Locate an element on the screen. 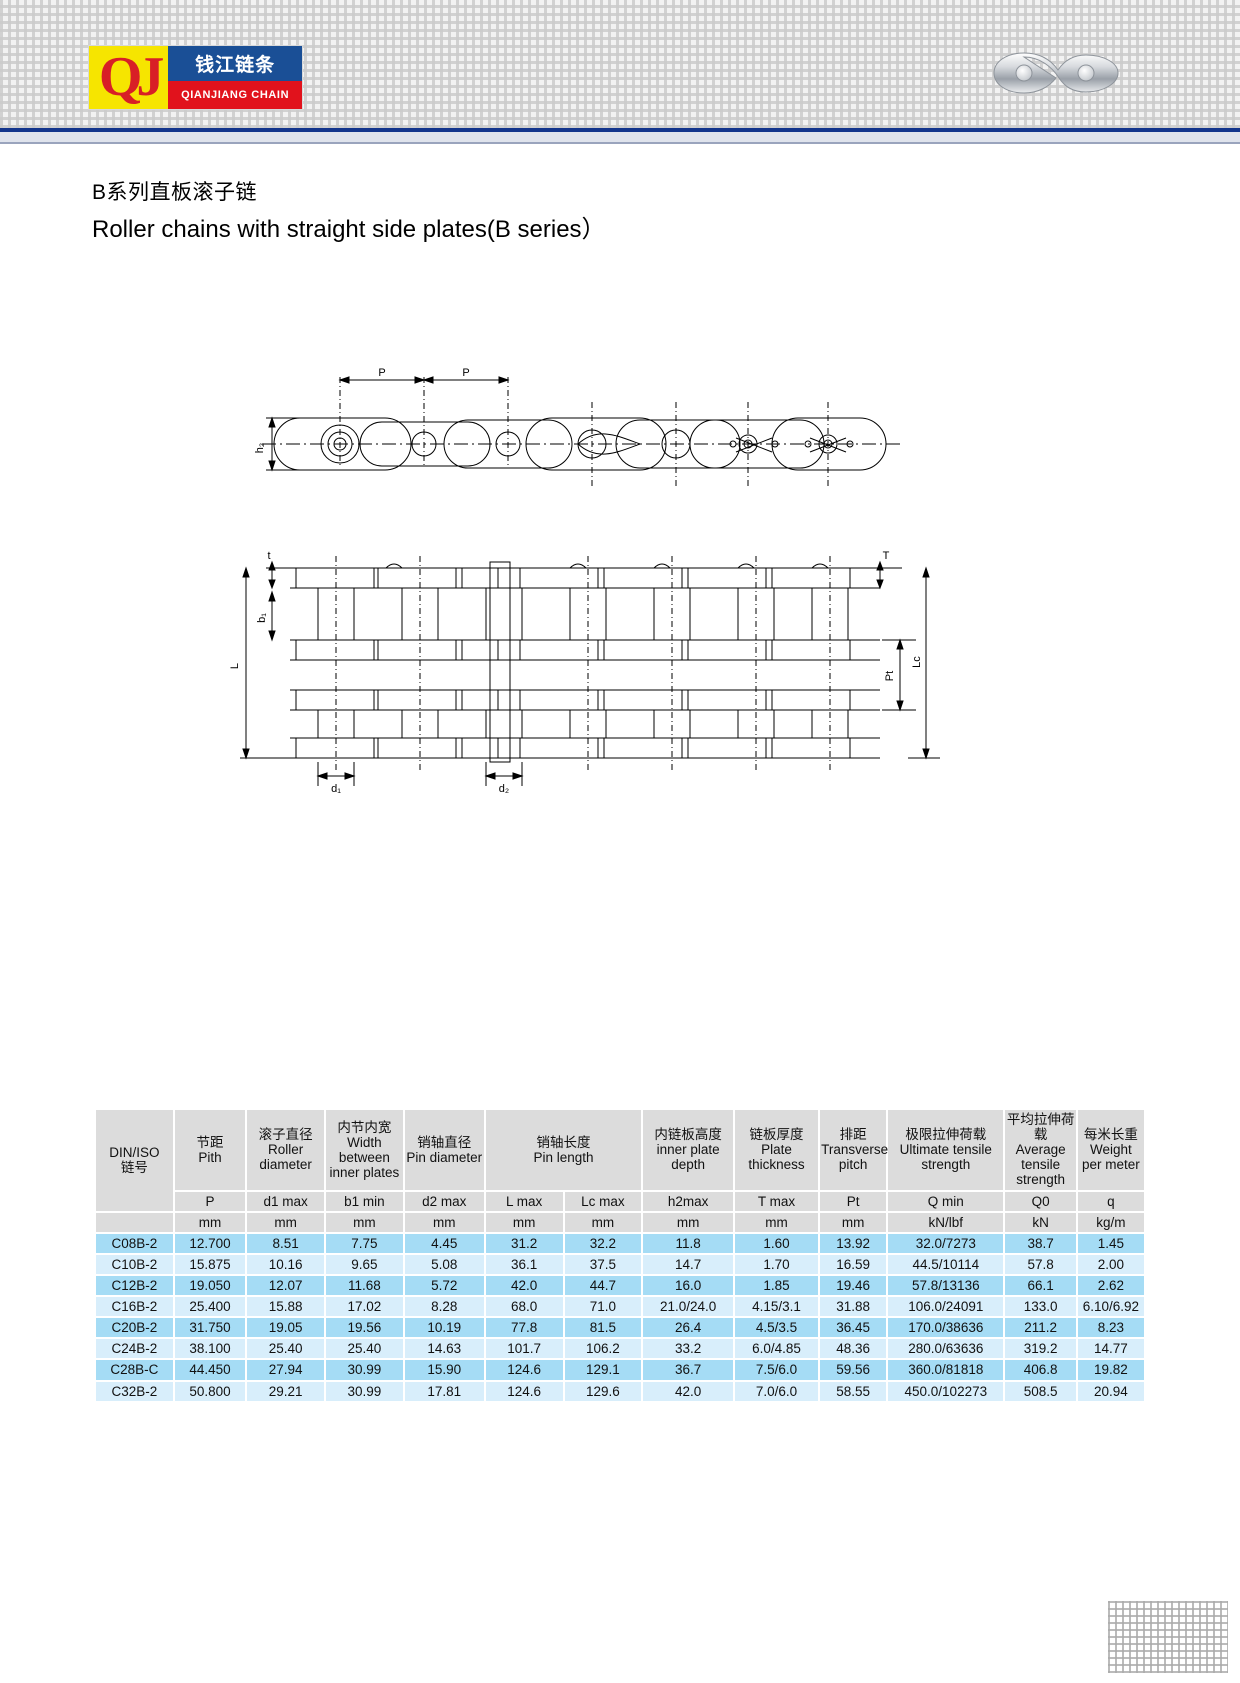 The width and height of the screenshot is (1240, 1683). cell-b1: 11.68 is located at coordinates (364, 1285).